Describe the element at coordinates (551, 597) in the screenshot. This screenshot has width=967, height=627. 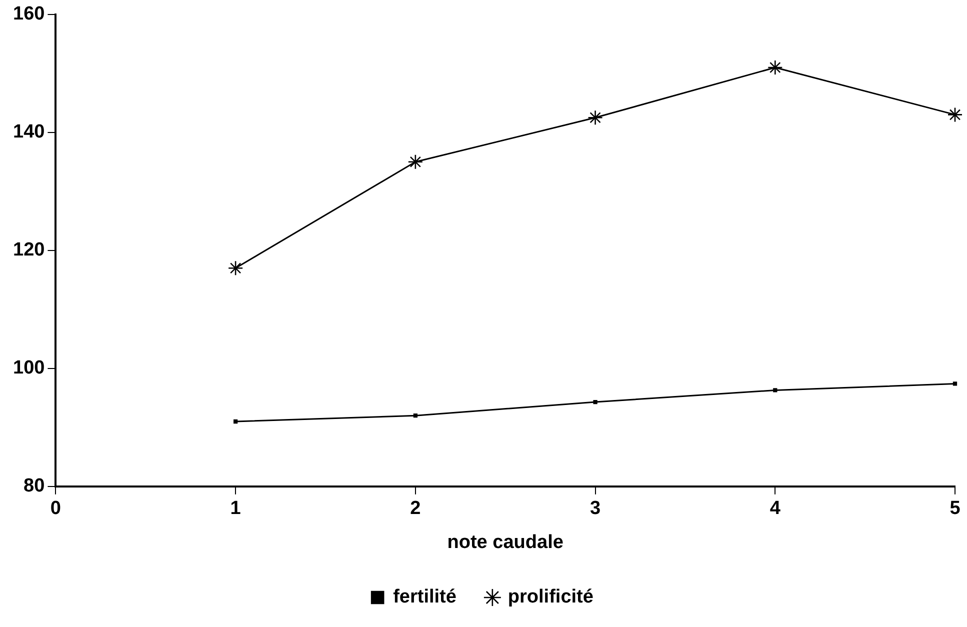
I see `legend-label: prolificité` at that location.